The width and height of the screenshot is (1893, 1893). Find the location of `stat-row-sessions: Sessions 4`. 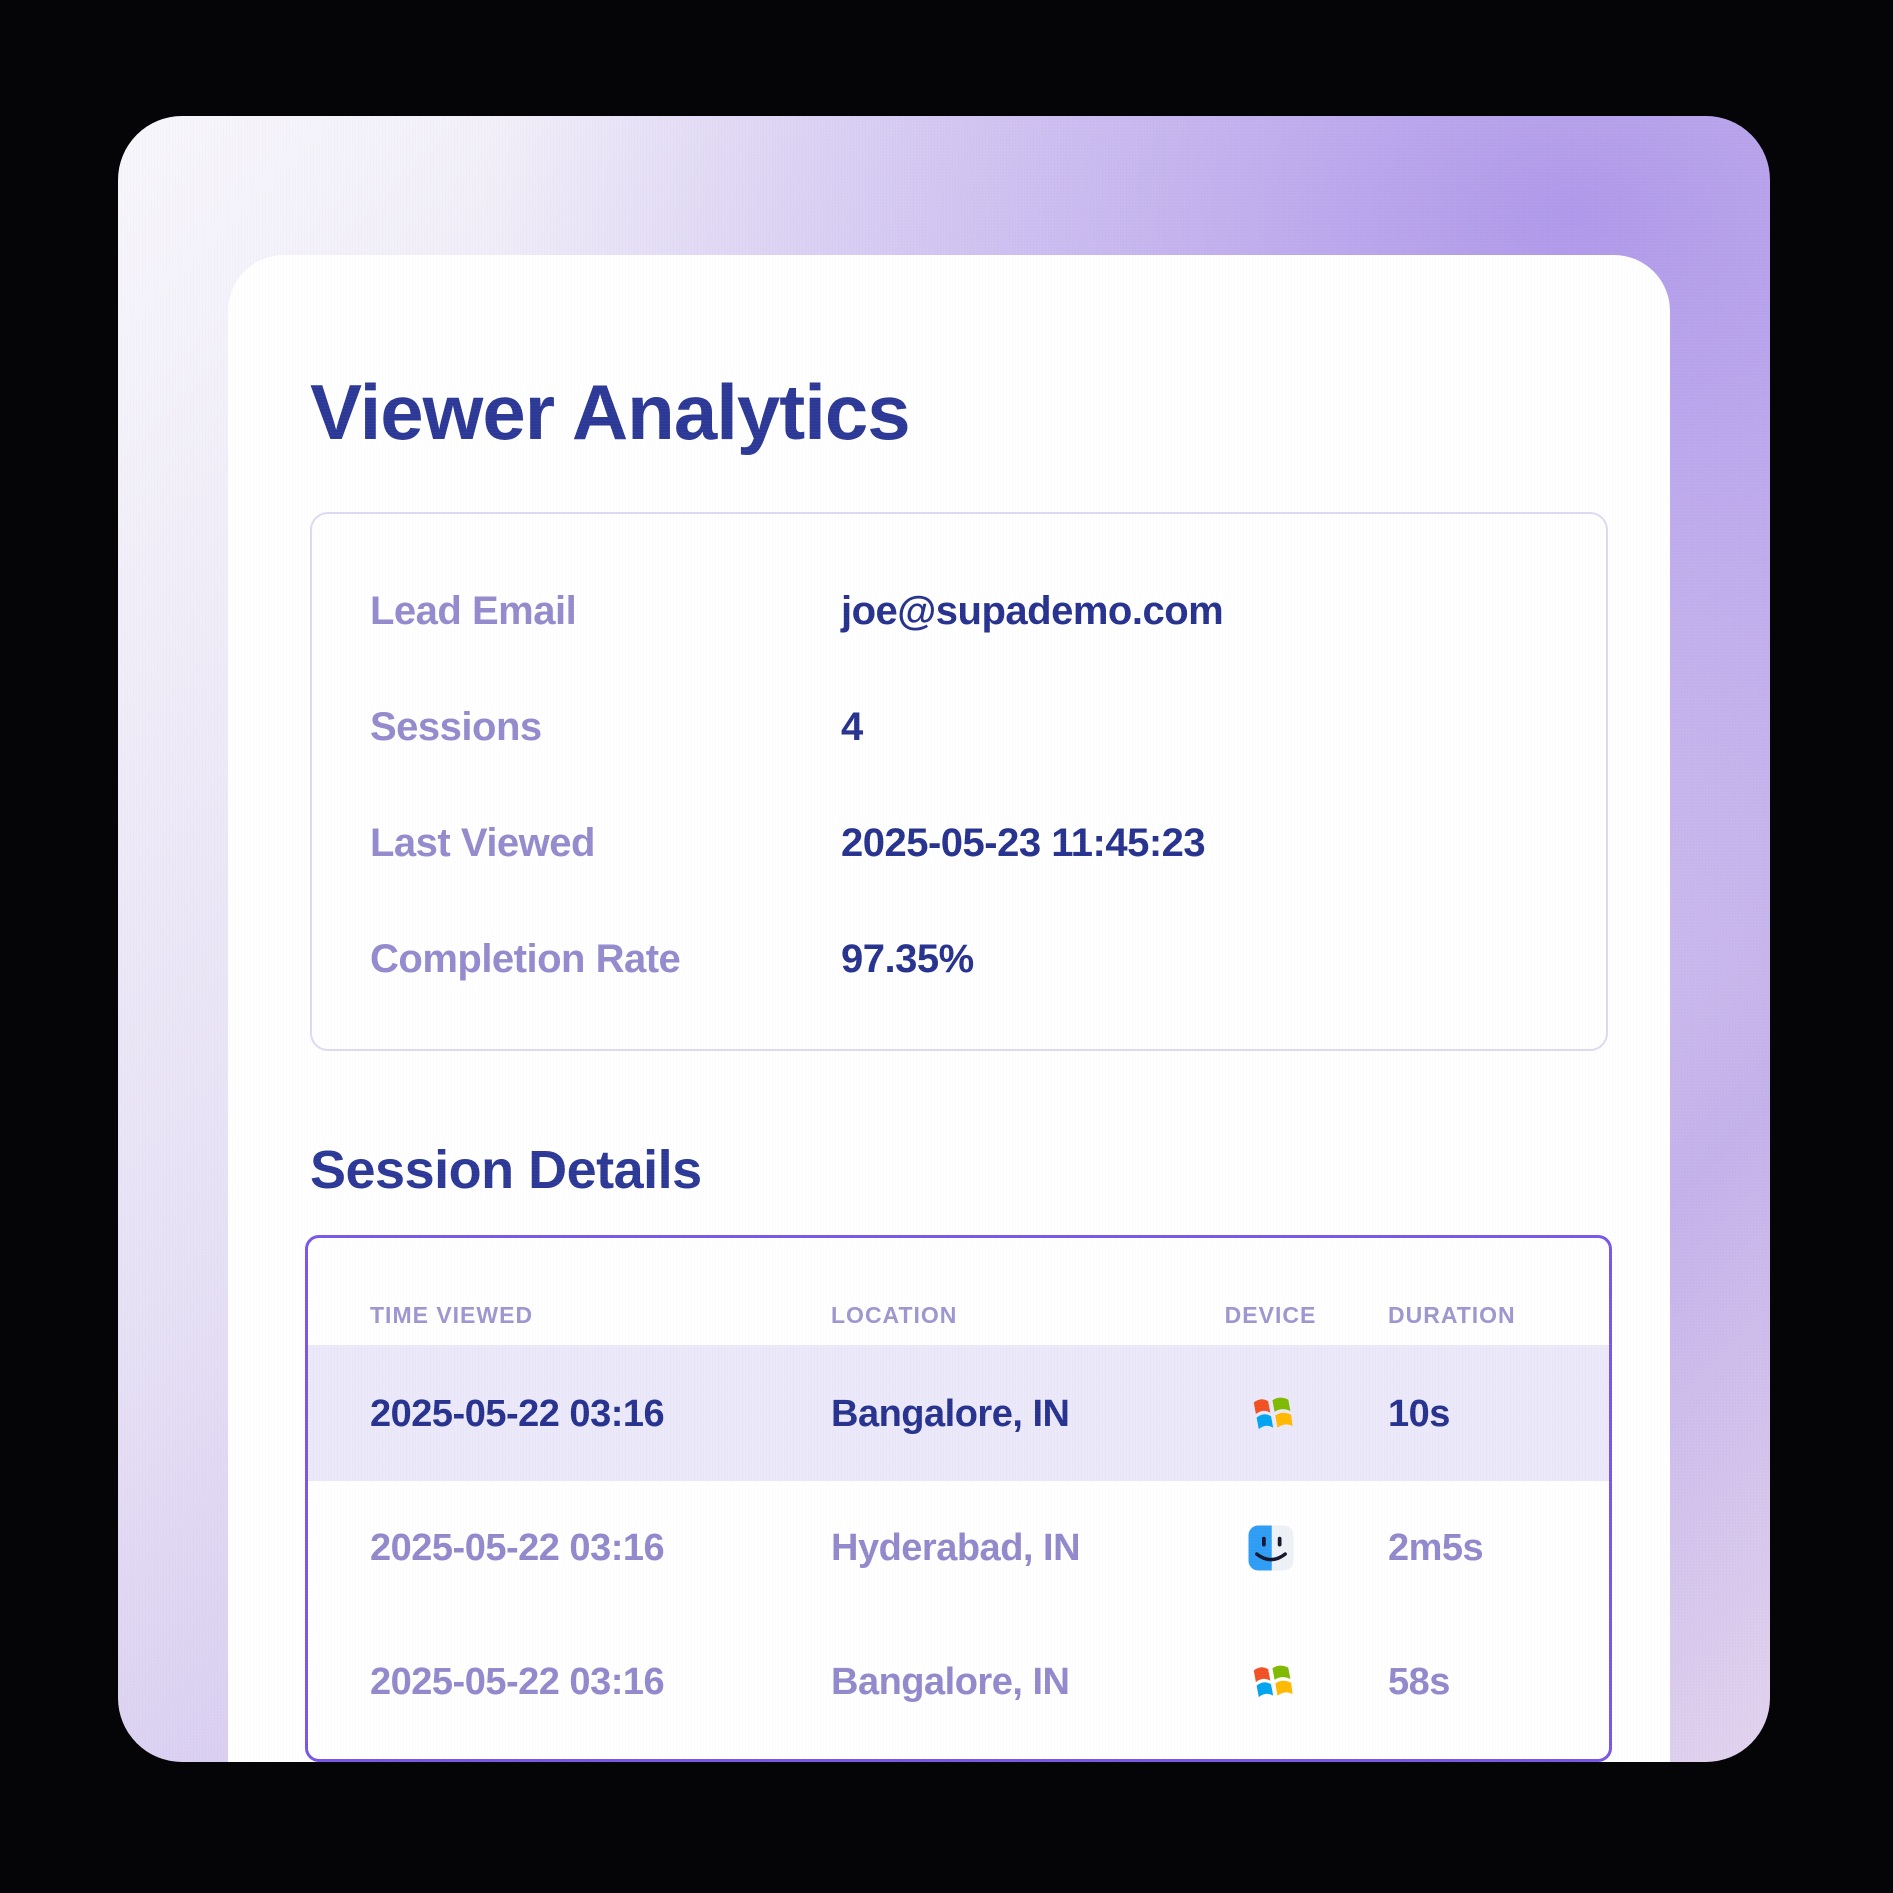

stat-row-sessions: Sessions 4 is located at coordinates (959, 727).